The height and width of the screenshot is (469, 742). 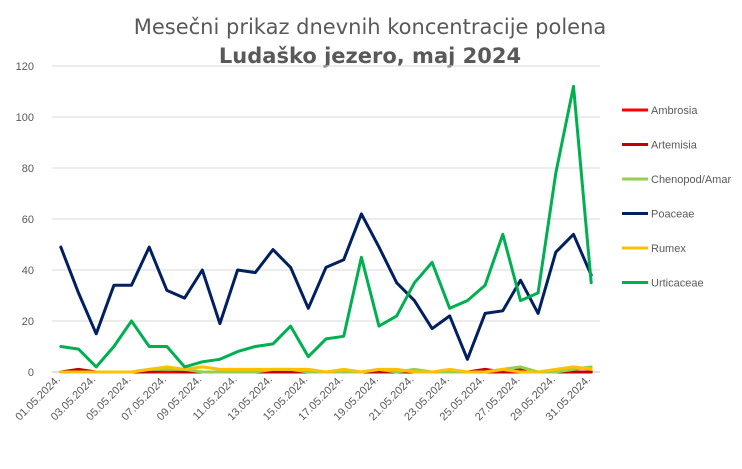 I want to click on y-axis-ticks: 0 20 40 60 80 100 120, so click(x=25, y=220).